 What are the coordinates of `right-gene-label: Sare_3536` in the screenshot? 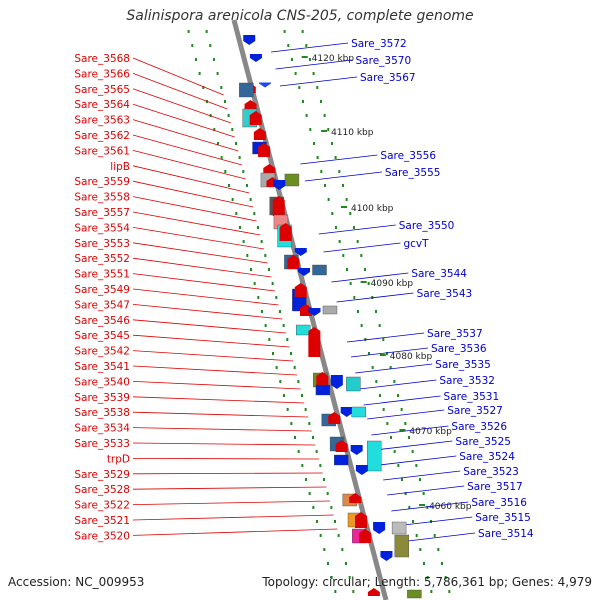 It's located at (459, 349).